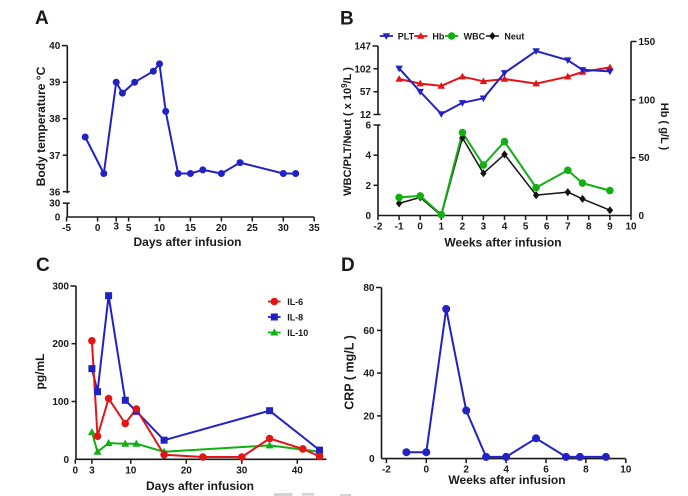  What do you see at coordinates (369, 288) in the screenshot?
I see `svg-text: 80` at bounding box center [369, 288].